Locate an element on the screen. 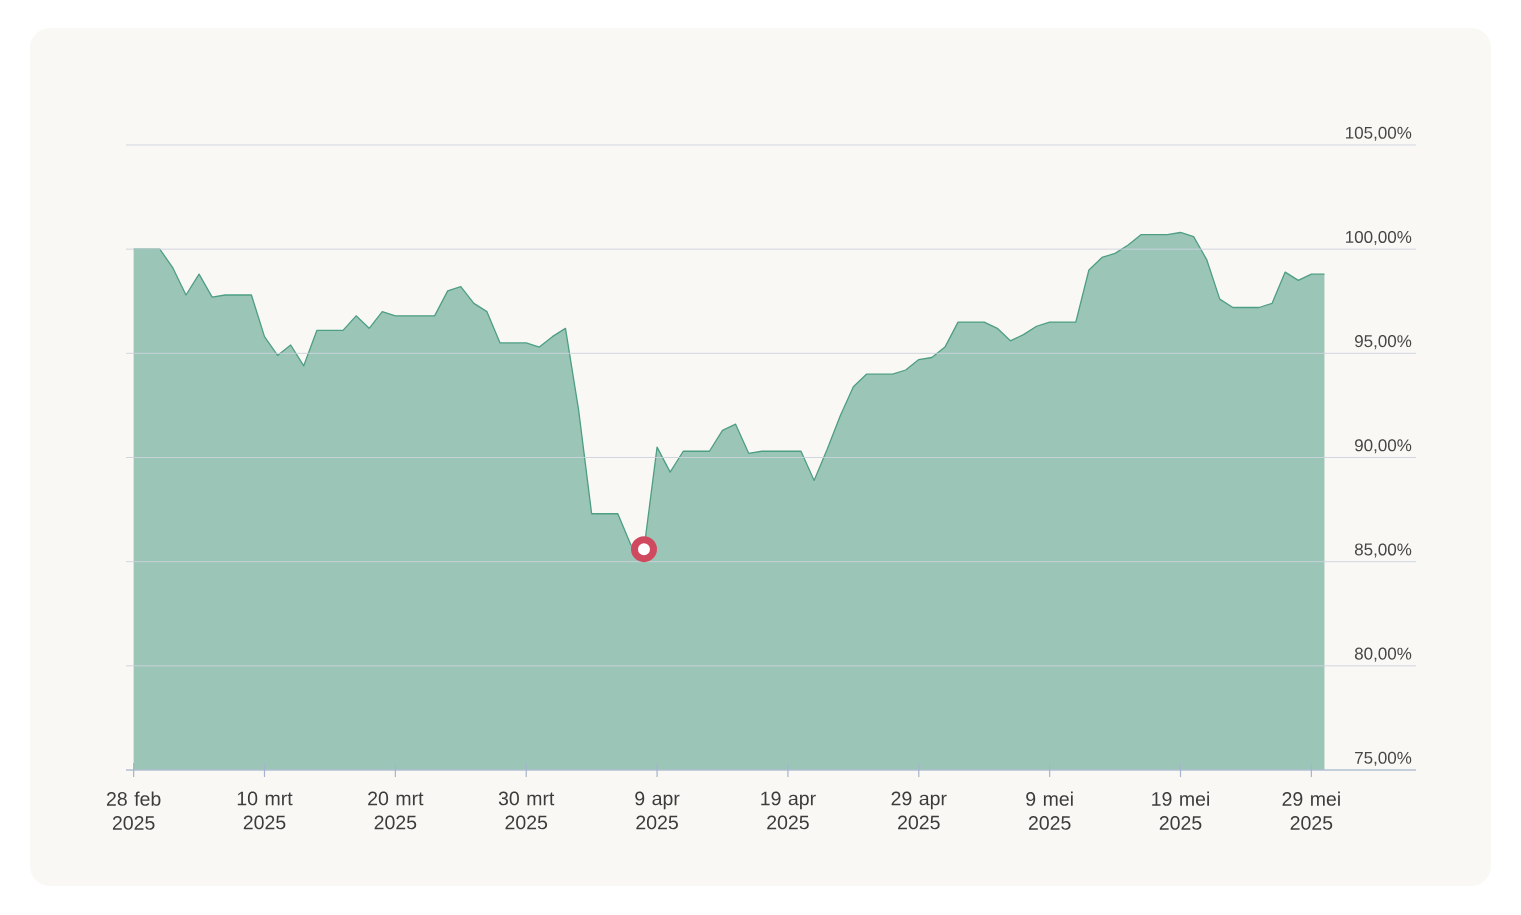 This screenshot has height=915, width=1521. y-tick-label: 80,00% is located at coordinates (1383, 654).